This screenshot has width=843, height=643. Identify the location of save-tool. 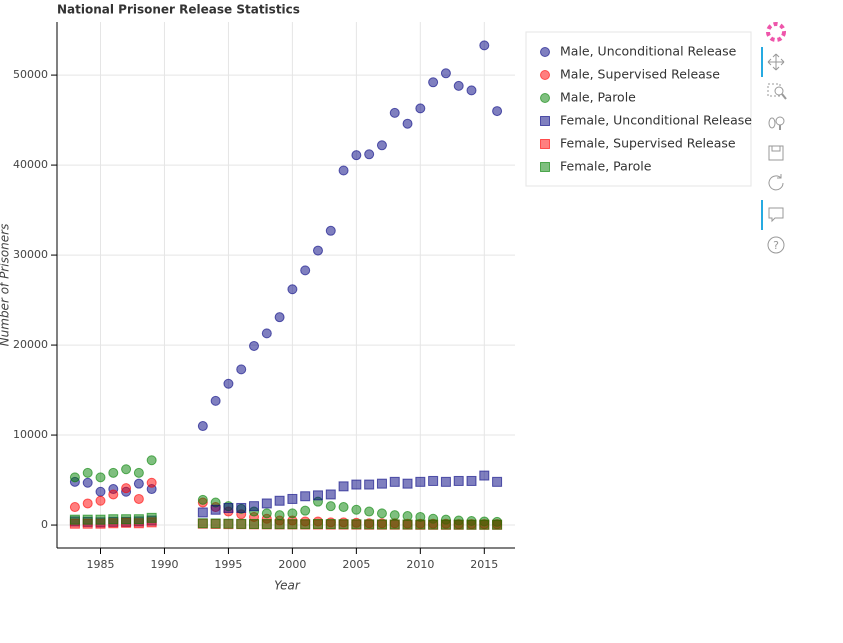
(776, 153).